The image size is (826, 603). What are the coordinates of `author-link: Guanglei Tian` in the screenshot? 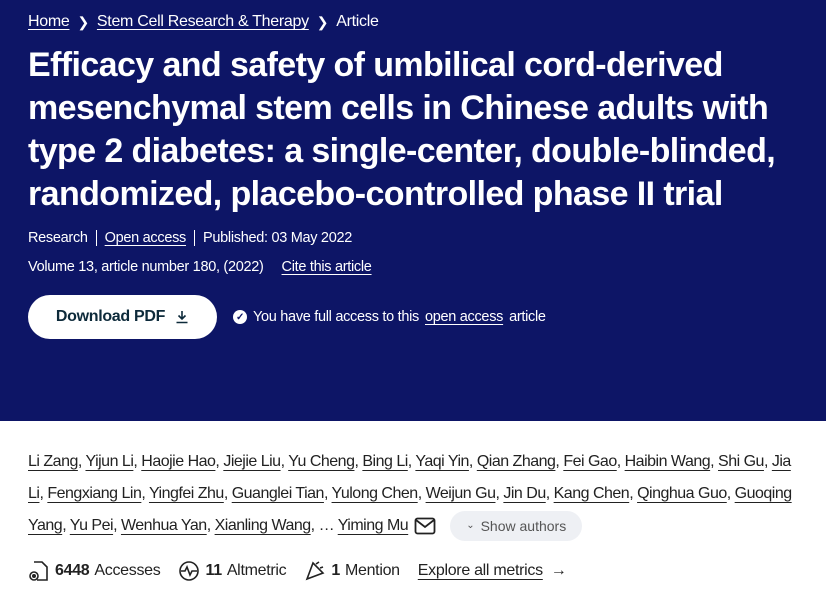 It's located at (278, 493).